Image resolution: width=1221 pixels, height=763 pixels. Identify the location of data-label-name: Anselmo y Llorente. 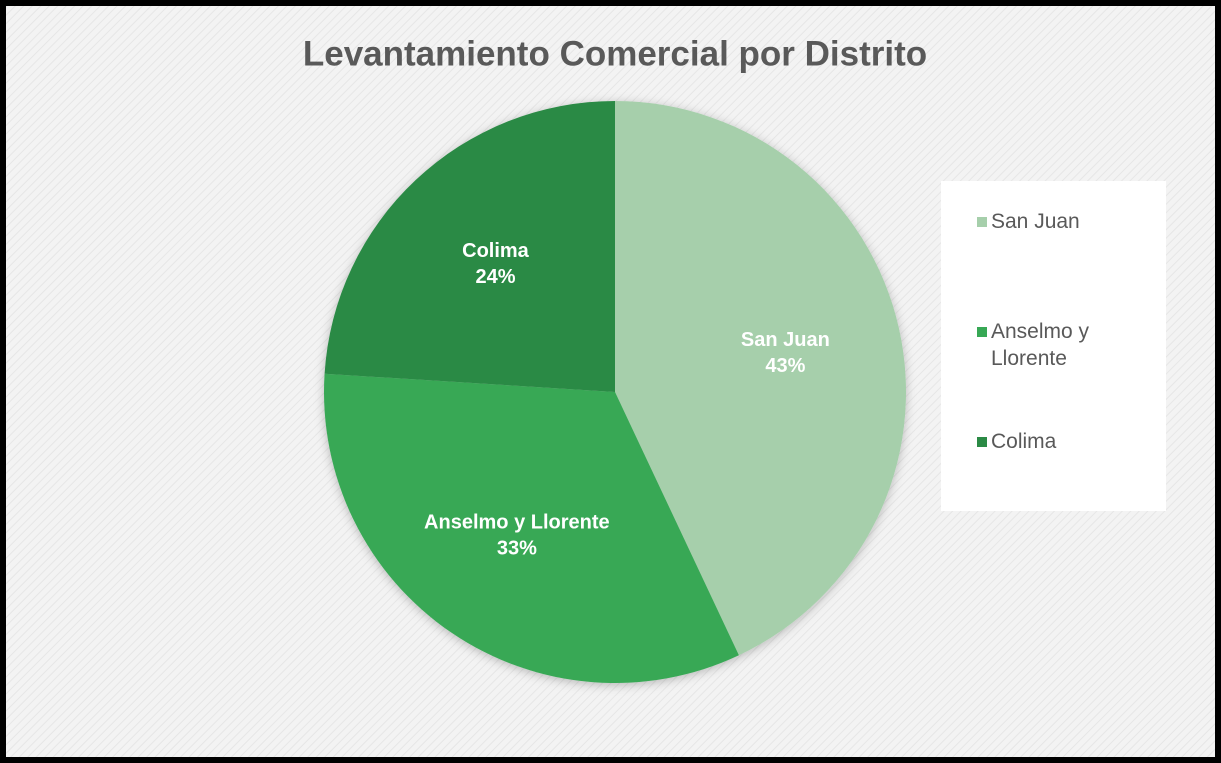
(517, 523).